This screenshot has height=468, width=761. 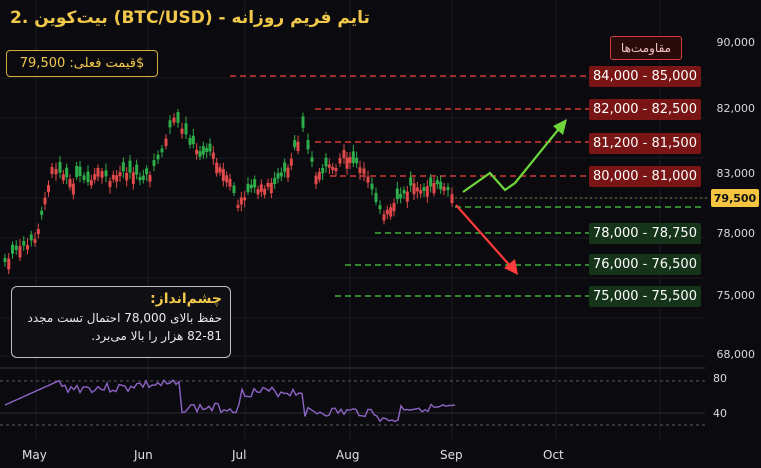 What do you see at coordinates (190, 18) in the screenshot?
I see `chart-title: 2. بیت‌کوین (BTC/USD) - تایم فریم روزانه` at bounding box center [190, 18].